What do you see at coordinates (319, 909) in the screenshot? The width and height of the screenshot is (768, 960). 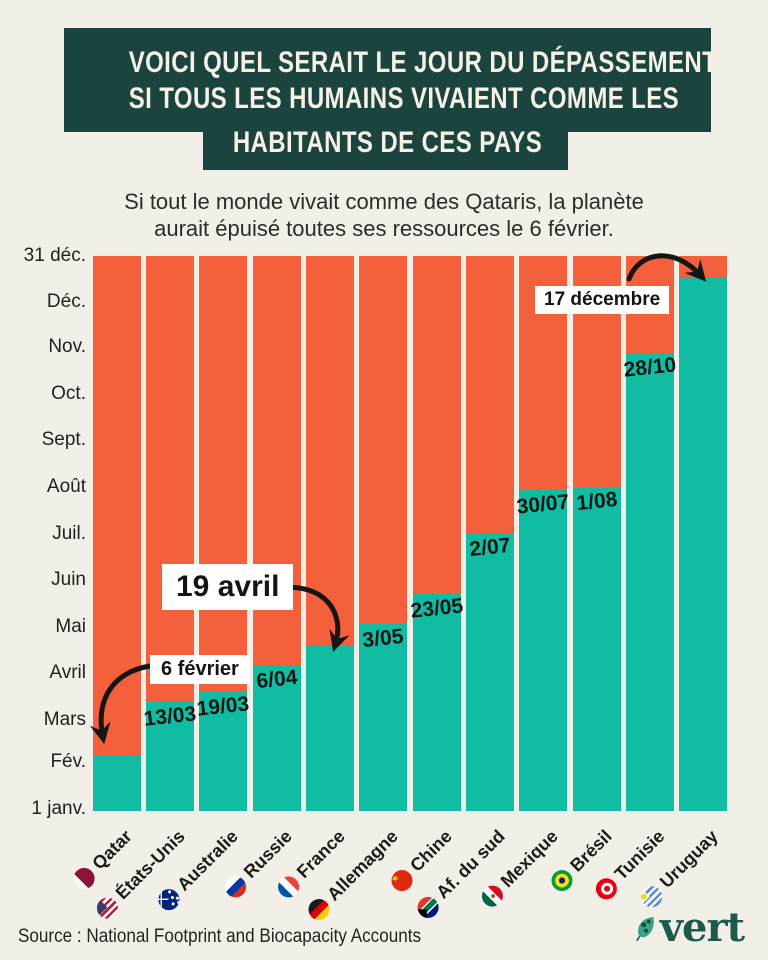 I see `germany-flag-icon` at bounding box center [319, 909].